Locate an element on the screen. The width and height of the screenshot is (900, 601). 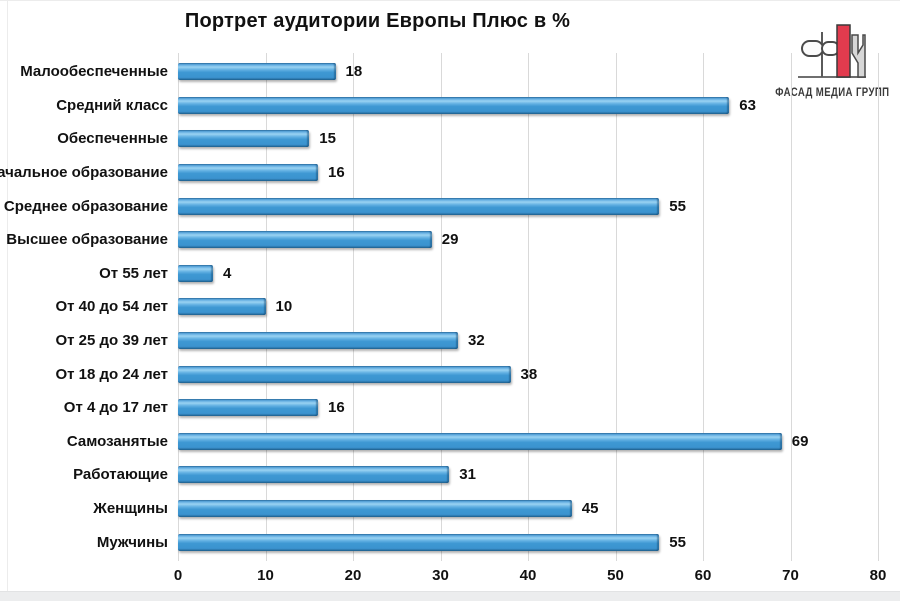
x-tick-label: 60 is located at coordinates (703, 575).